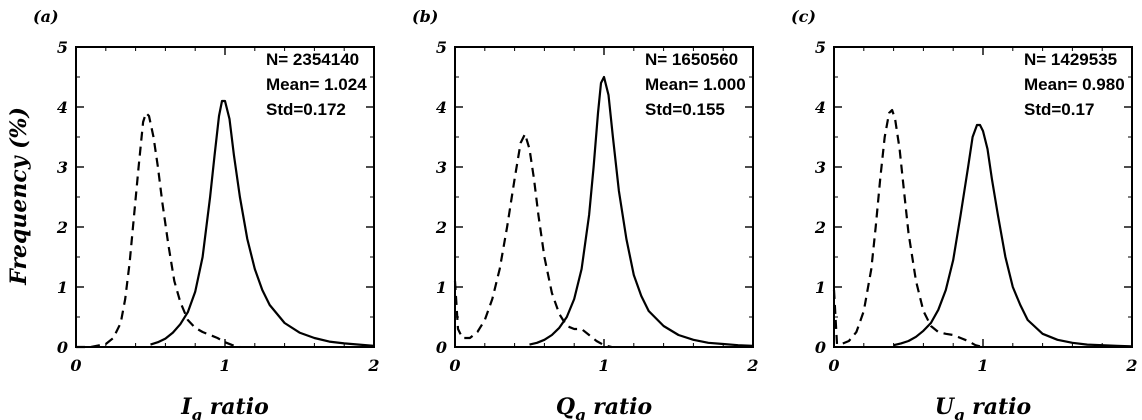 This screenshot has width=1142, height=420. I want to click on stats-annotation: N= 1429535, so click(1070, 59).